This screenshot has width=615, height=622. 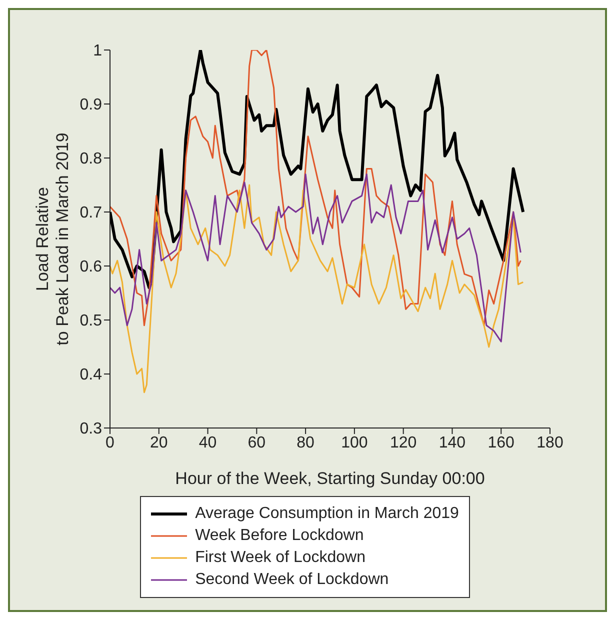 I want to click on x-tick-label: 160, so click(x=501, y=443).